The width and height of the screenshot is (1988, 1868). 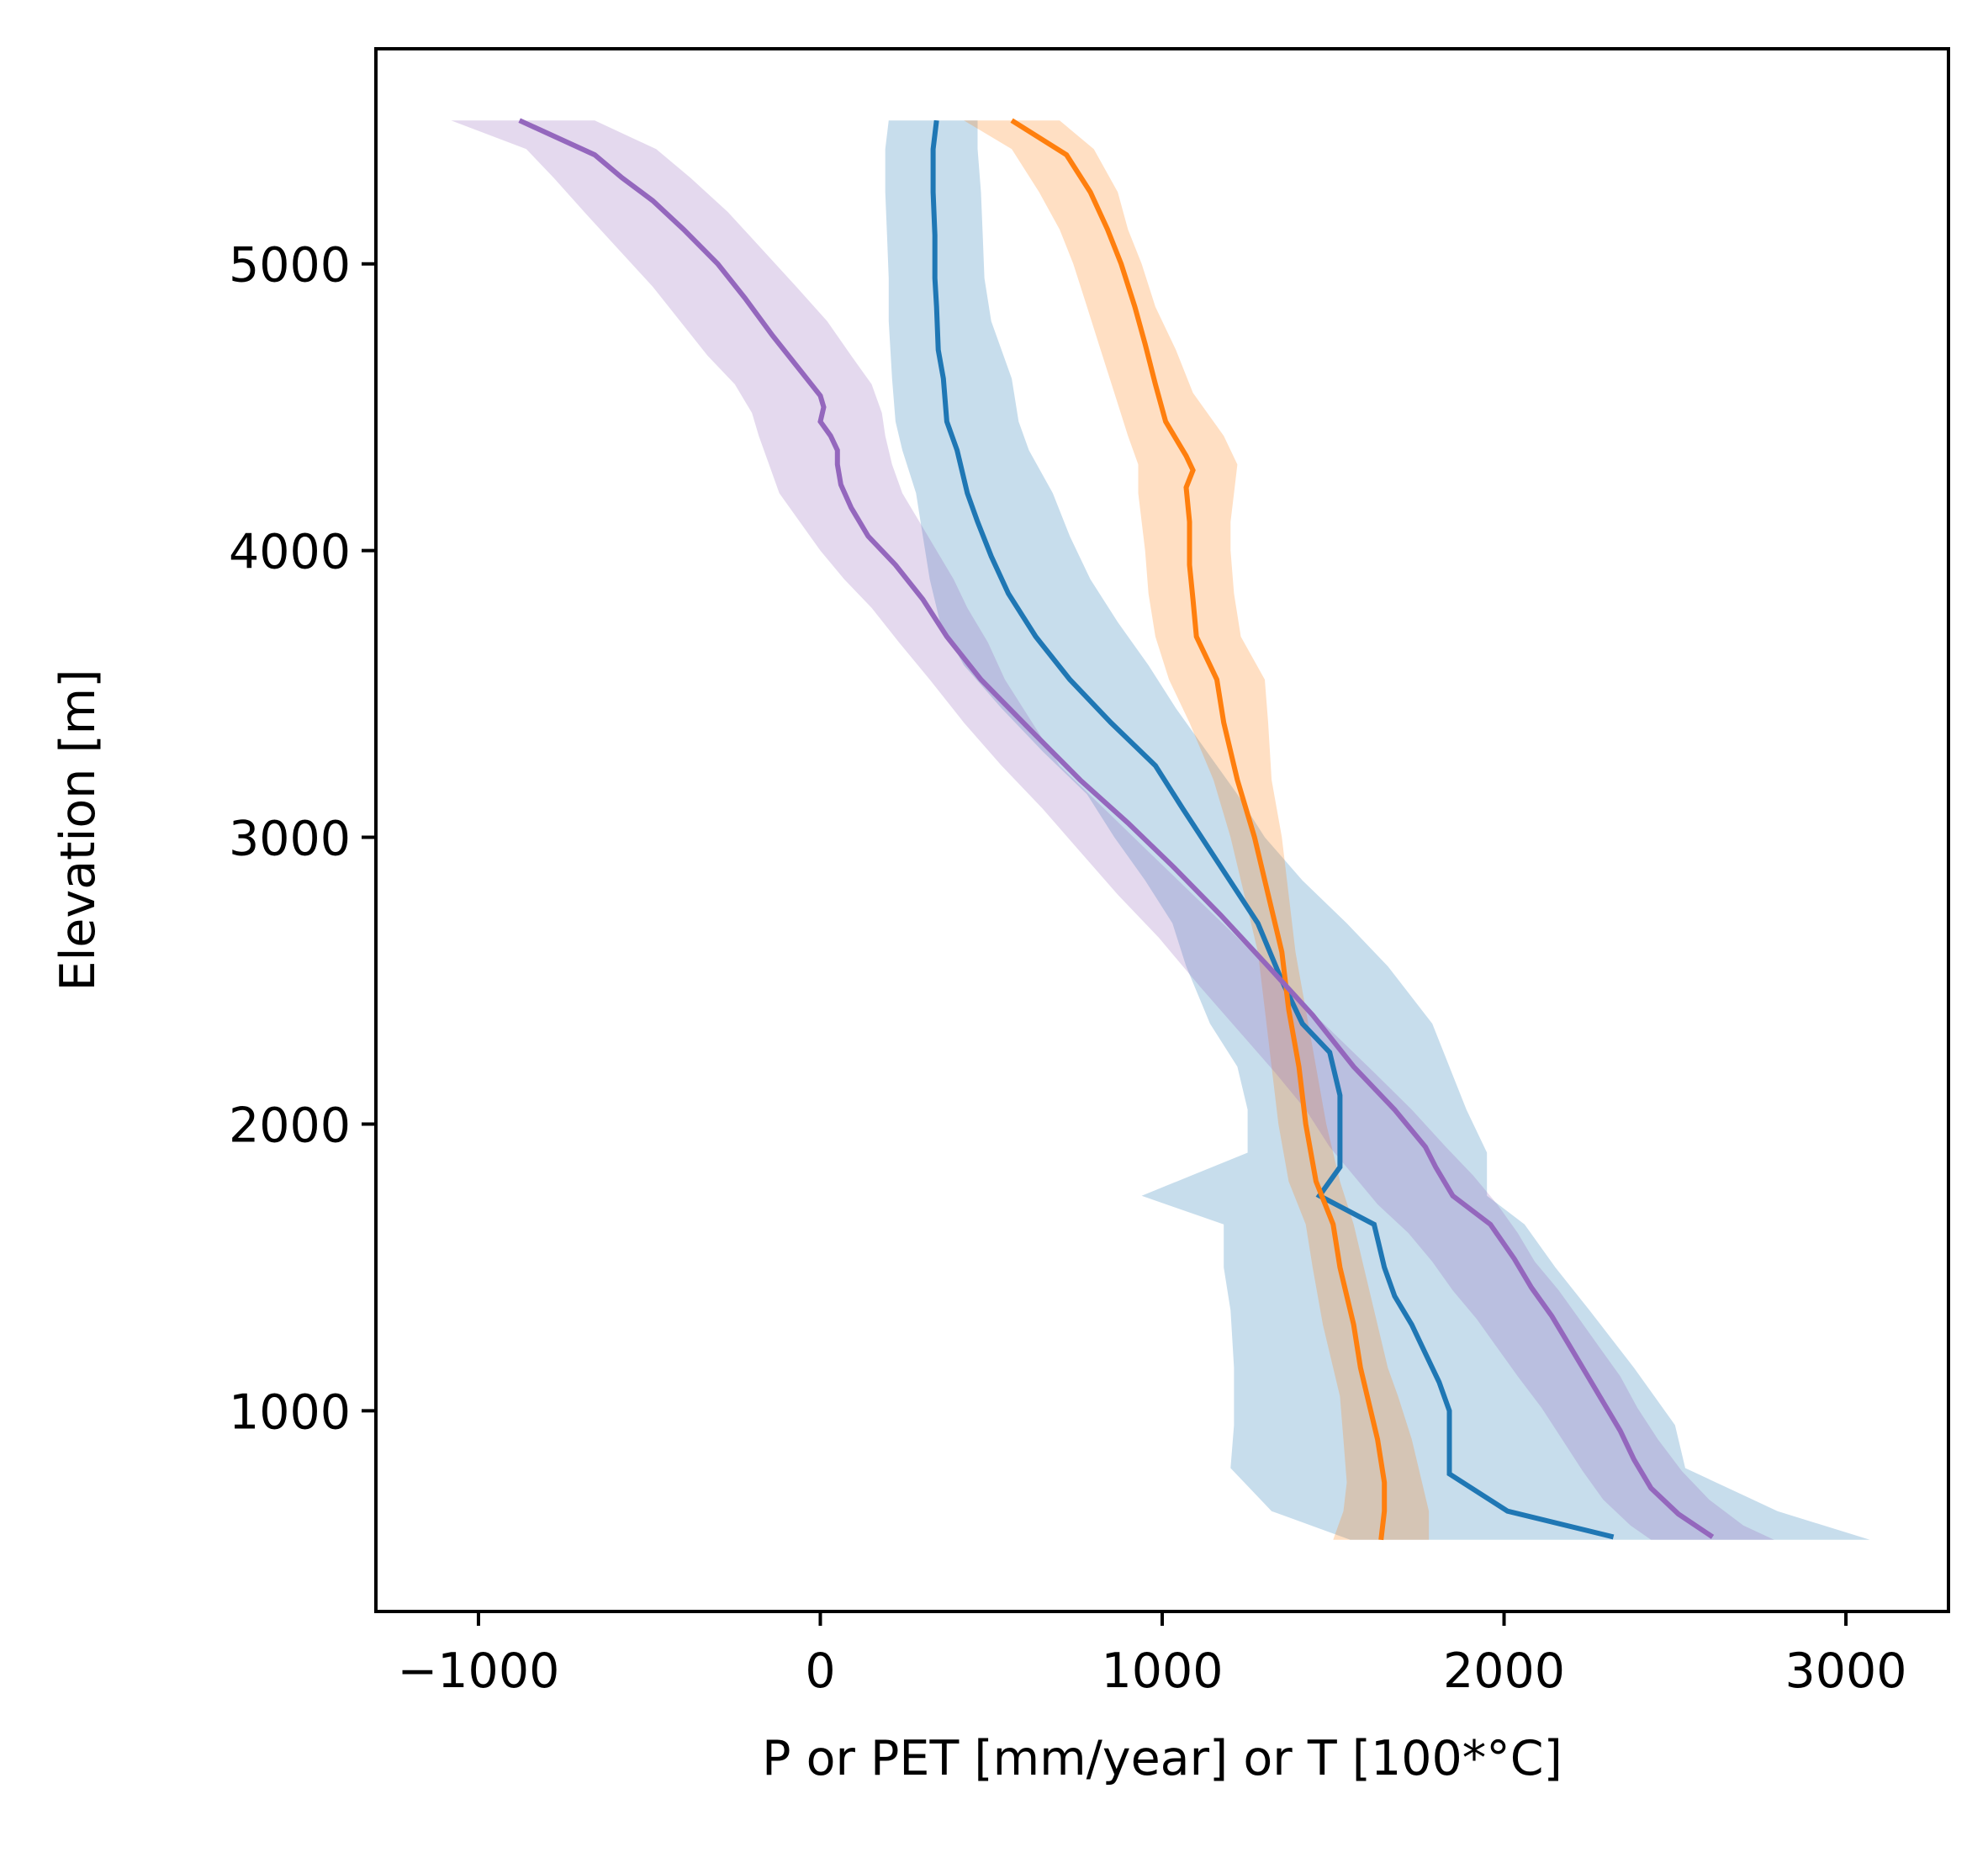 I want to click on series-2-line, so click(x=1199, y=829).